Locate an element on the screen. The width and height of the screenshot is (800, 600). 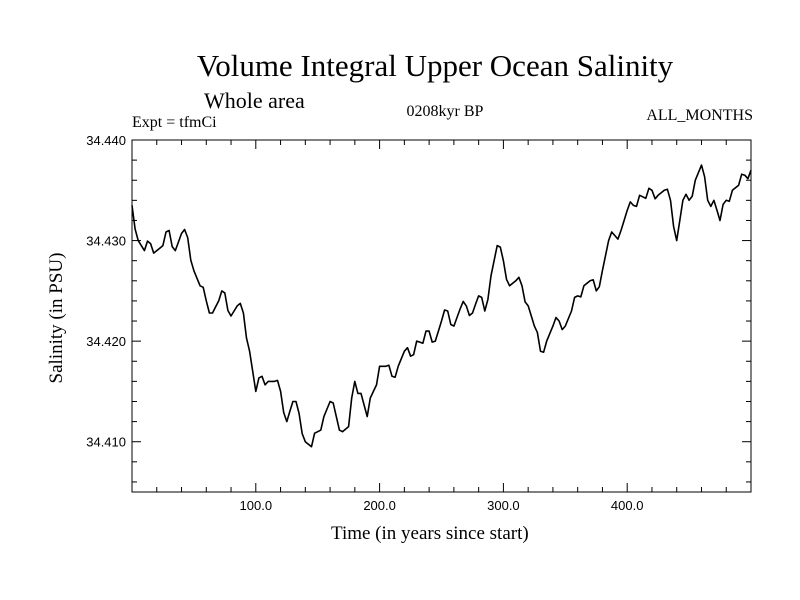
x-tick-label: 100.0 is located at coordinates (256, 505).